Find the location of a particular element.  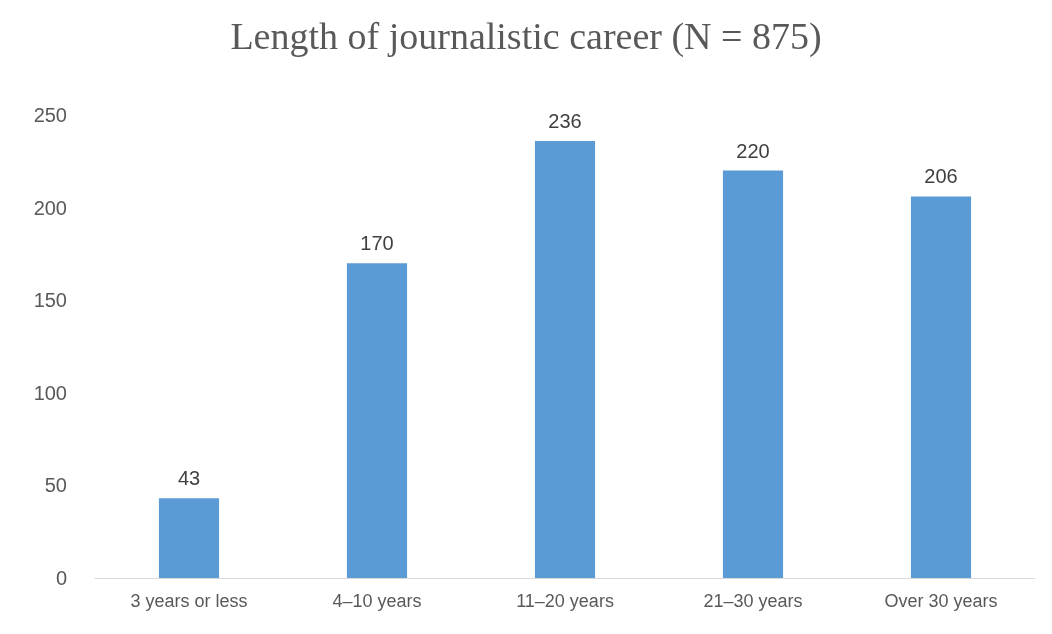

data-label: 236 is located at coordinates (565, 120).